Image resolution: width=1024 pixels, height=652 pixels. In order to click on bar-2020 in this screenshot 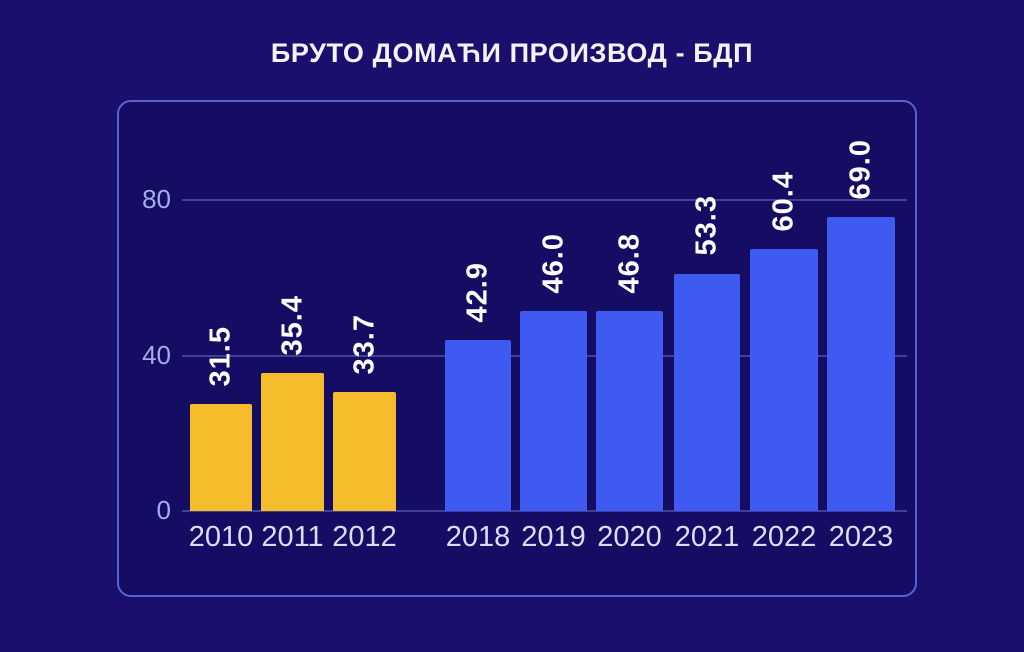, I will do `click(629, 411)`.